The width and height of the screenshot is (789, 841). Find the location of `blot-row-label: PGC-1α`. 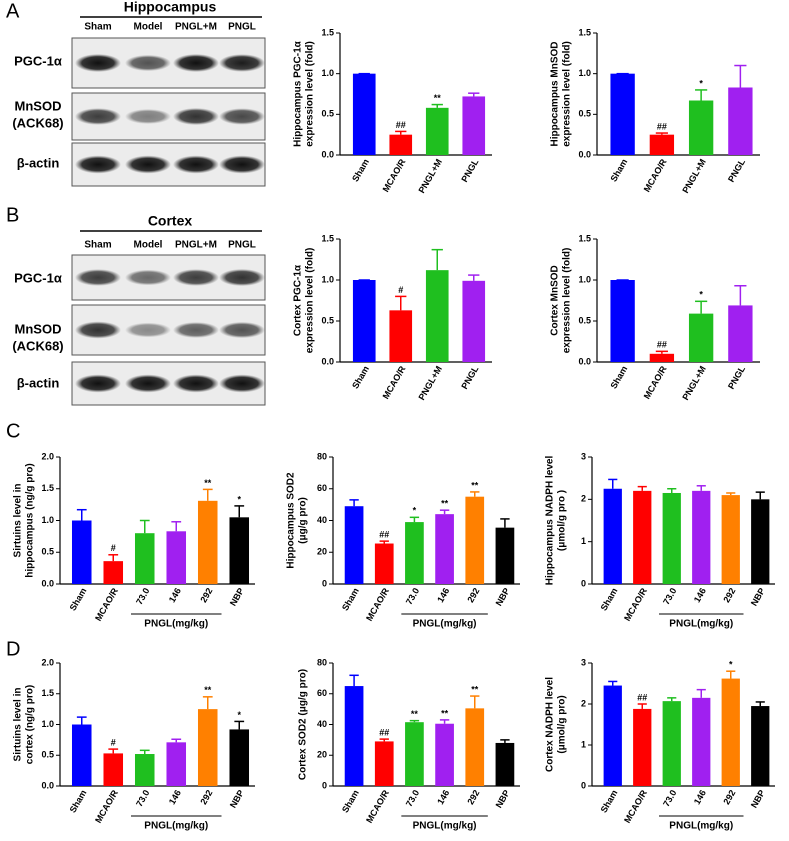

blot-row-label: PGC-1α is located at coordinates (38, 277).